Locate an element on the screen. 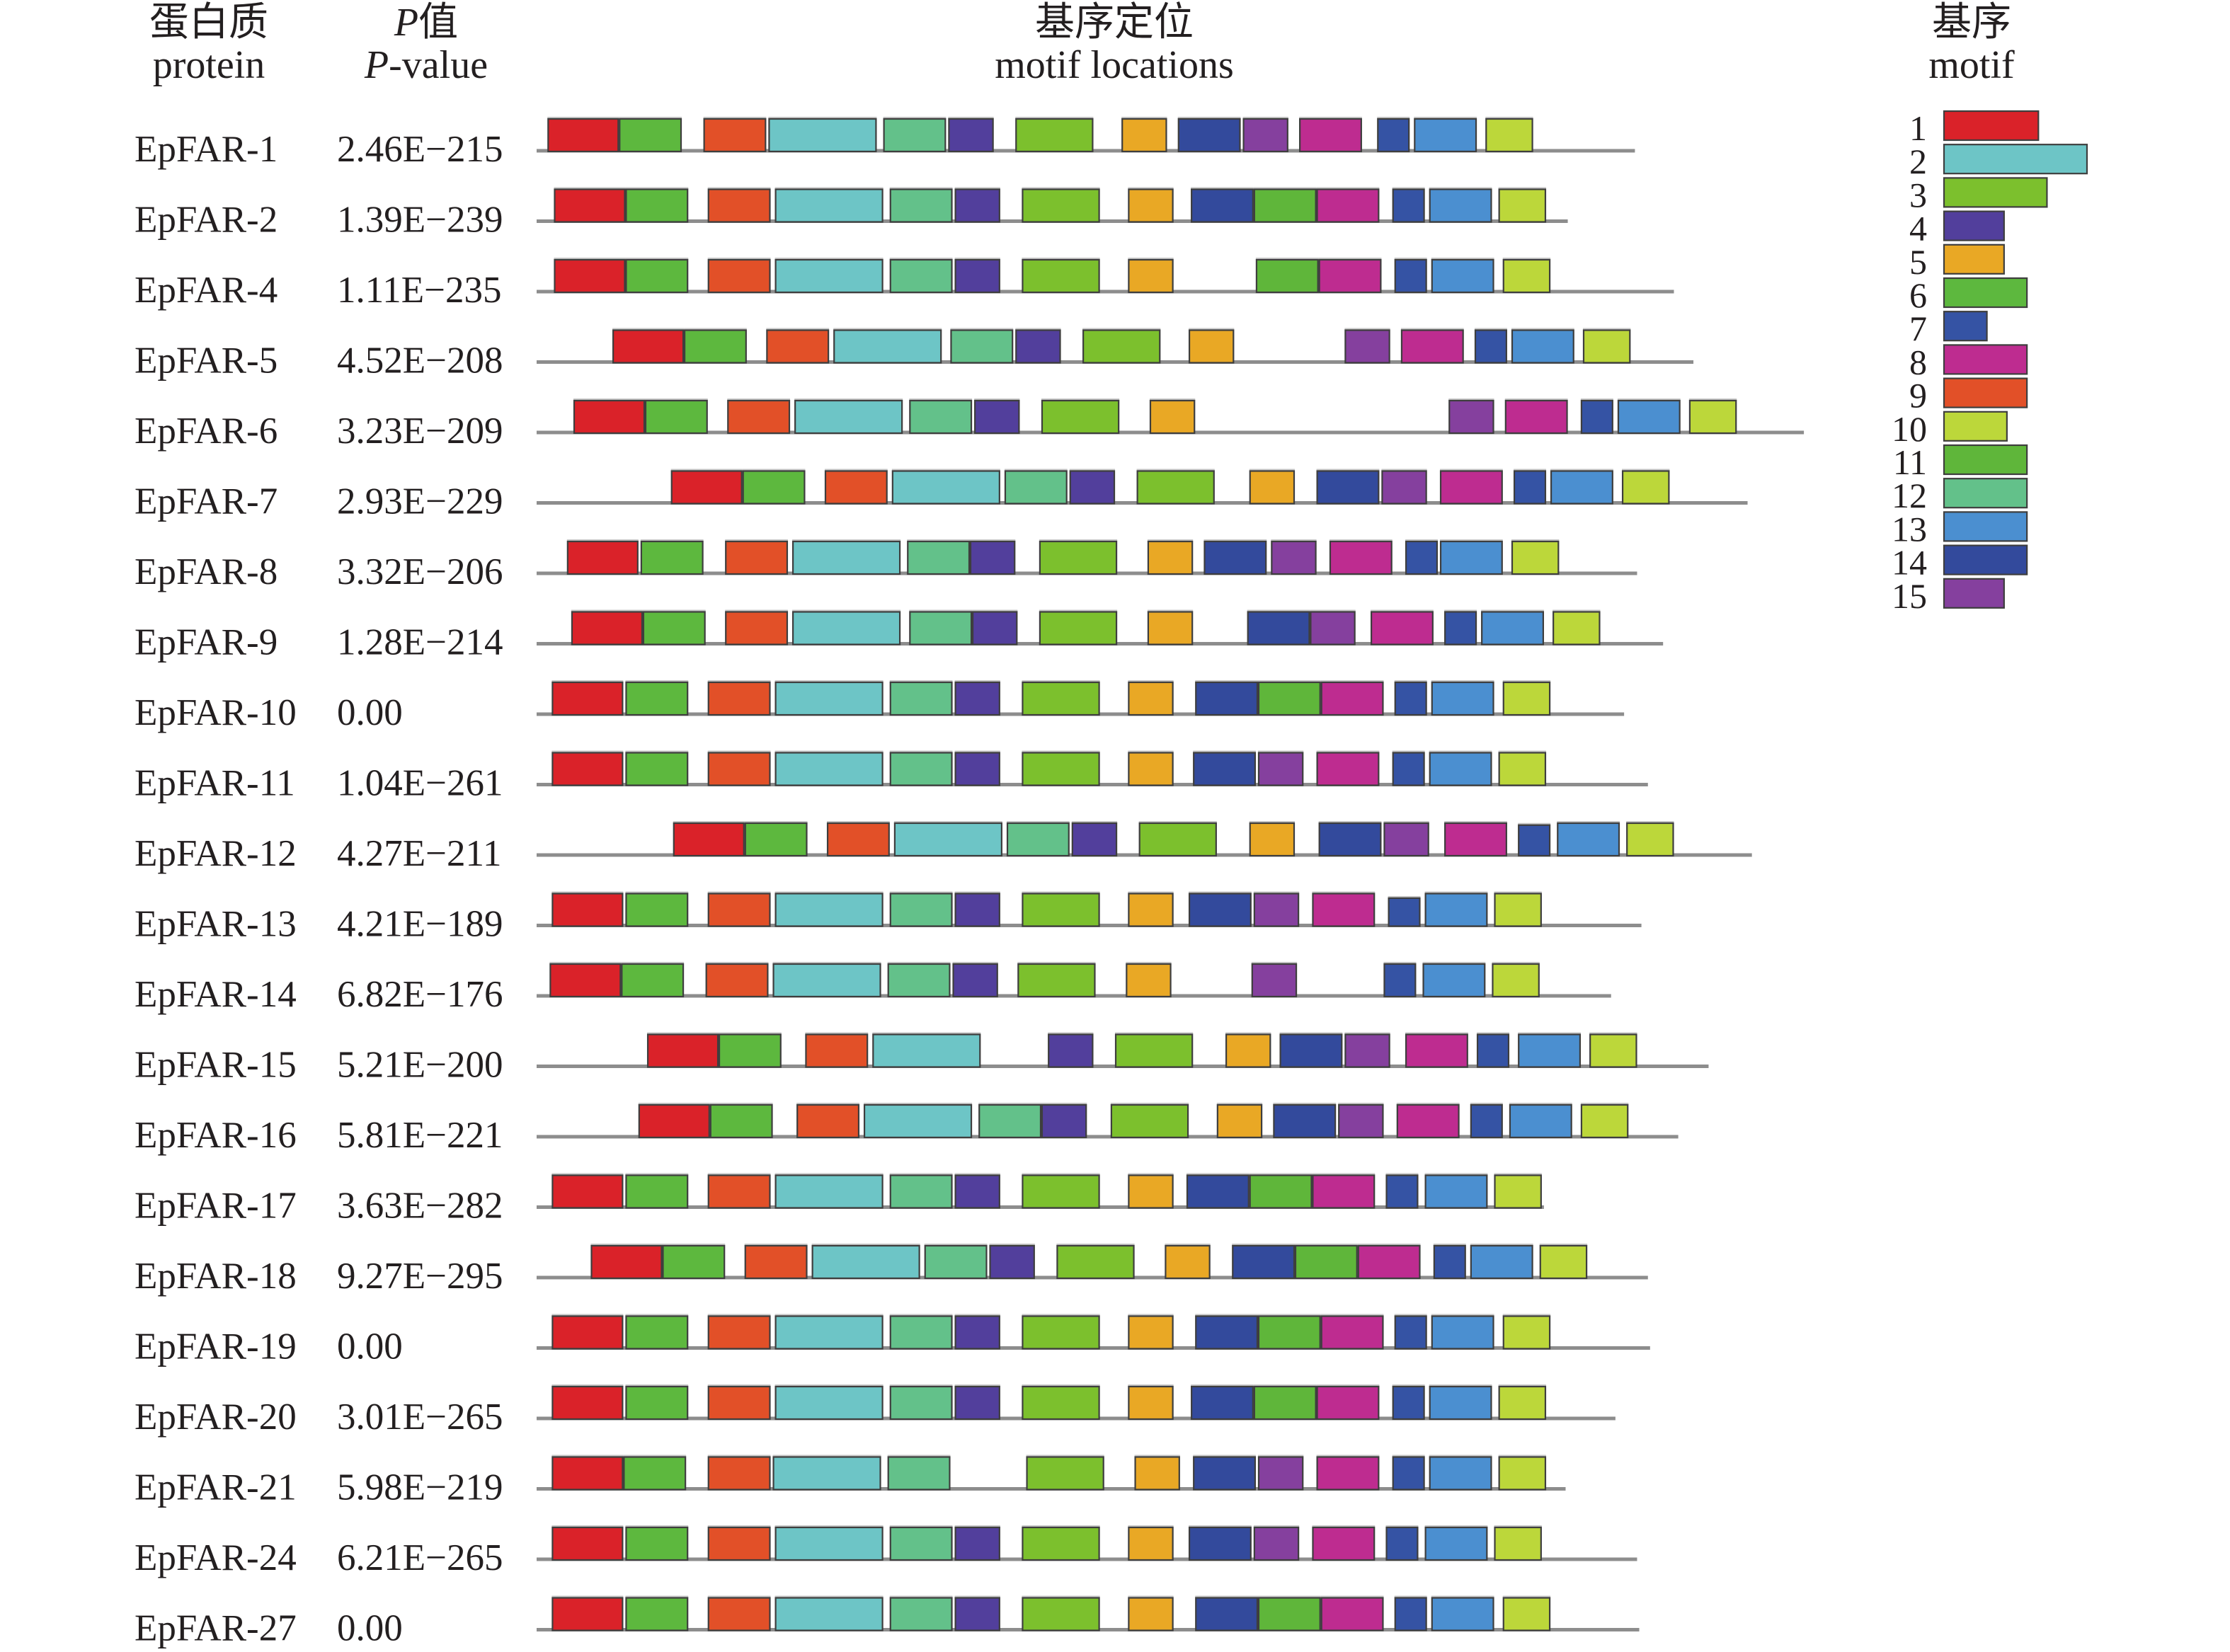 The image size is (2230, 1652). legend-item: 7 is located at coordinates (1949, 328).